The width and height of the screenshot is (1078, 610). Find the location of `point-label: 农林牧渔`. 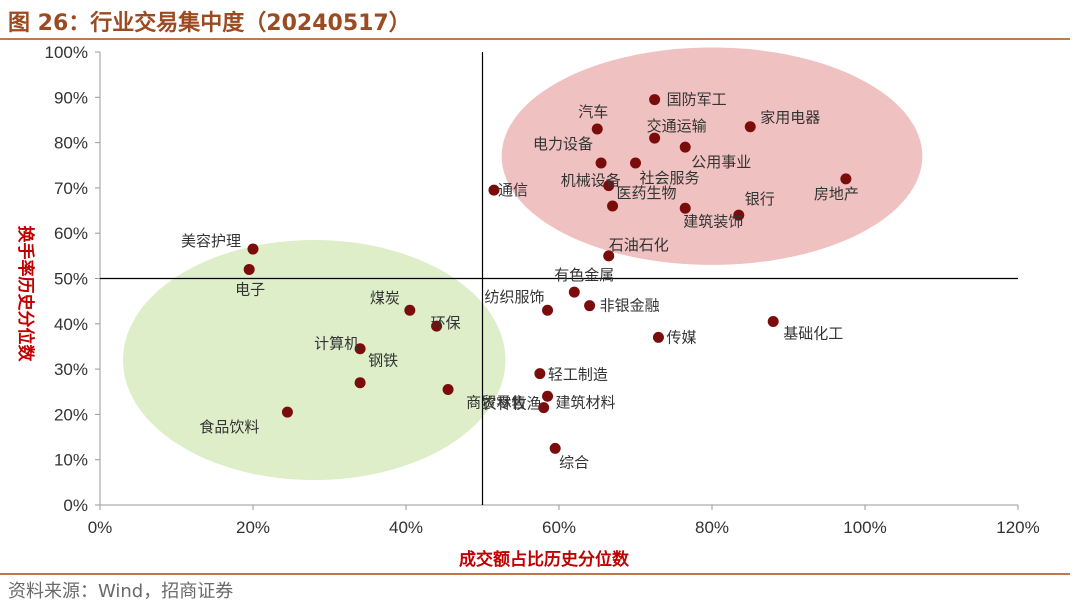

point-label: 农林牧渔 is located at coordinates (512, 404).